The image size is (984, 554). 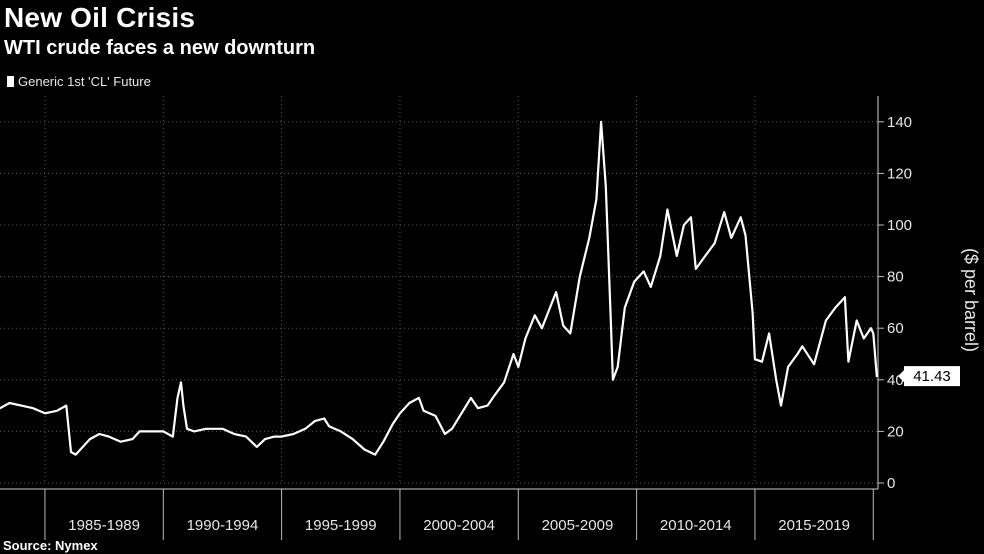 I want to click on source-note: Source: Nymex, so click(x=50, y=545).